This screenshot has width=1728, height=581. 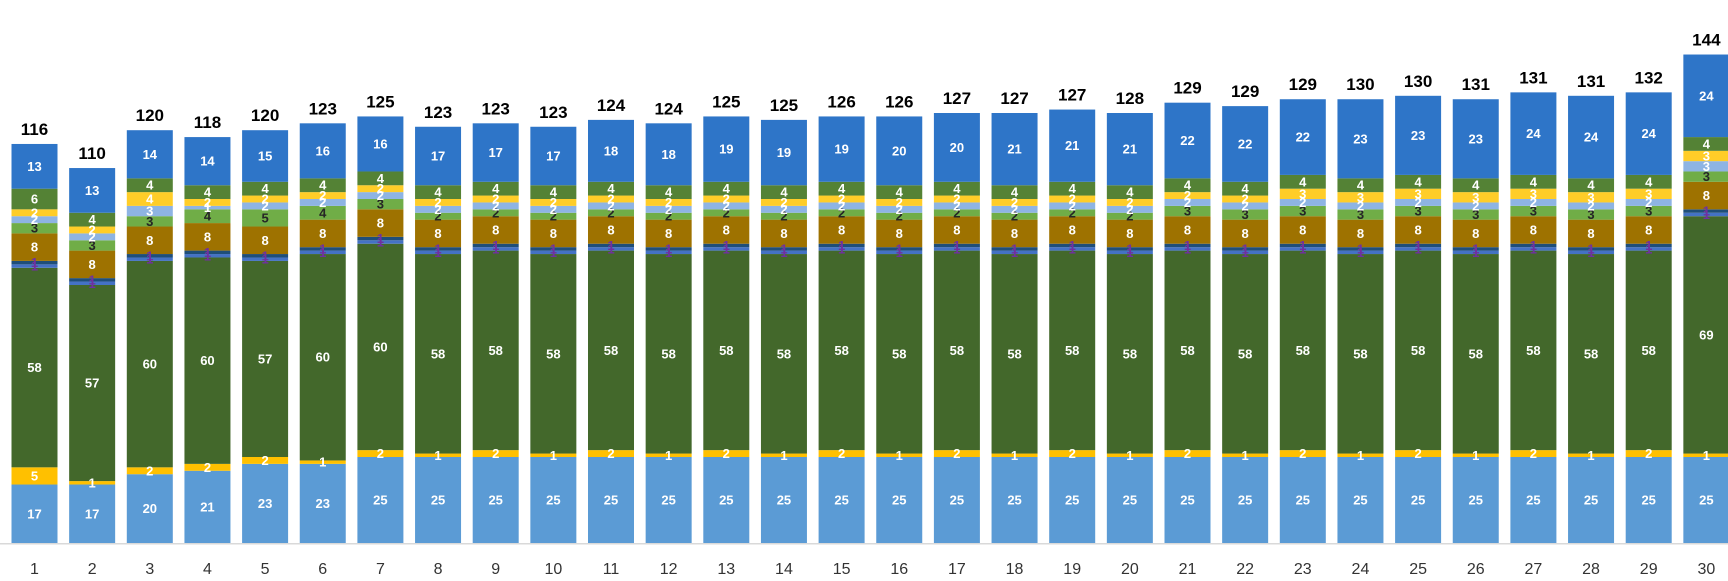 I want to click on bar-total-label: 118, so click(x=207, y=122).